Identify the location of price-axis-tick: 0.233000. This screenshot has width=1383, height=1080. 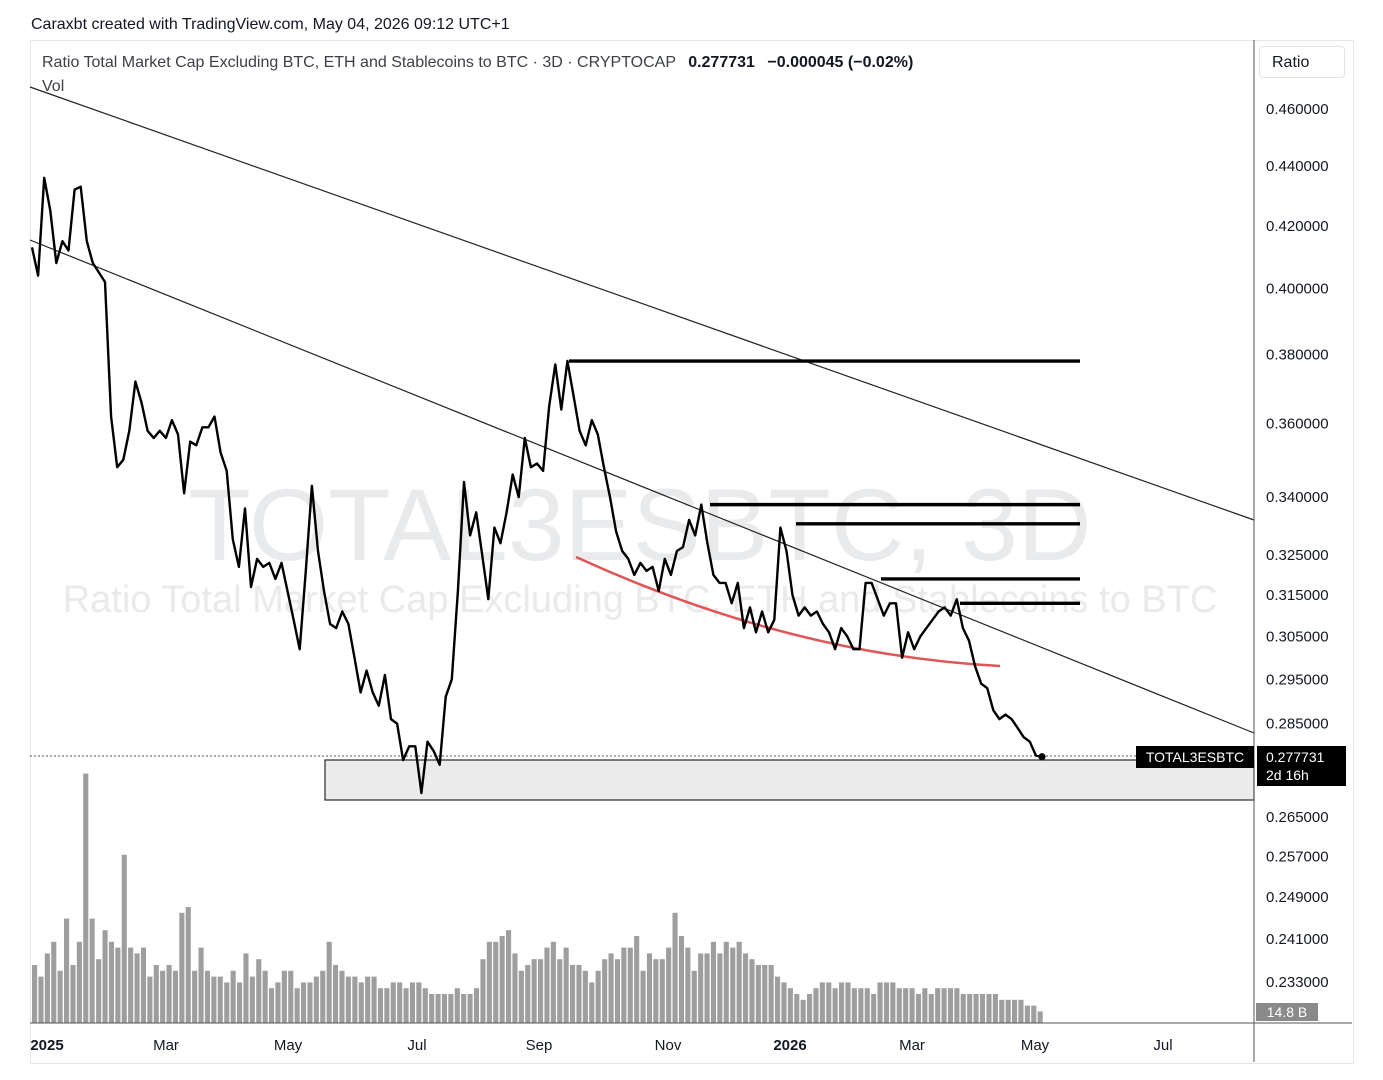
(1297, 982).